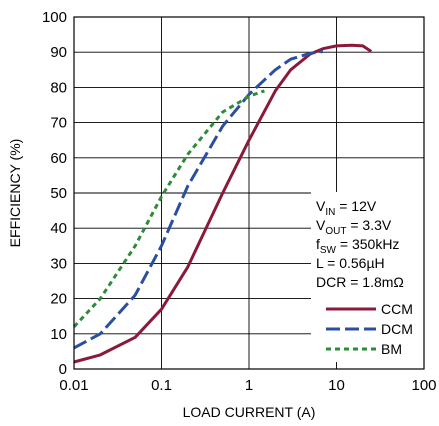 The width and height of the screenshot is (439, 426). What do you see at coordinates (58, 263) in the screenshot?
I see `y-tick-label: 30` at bounding box center [58, 263].